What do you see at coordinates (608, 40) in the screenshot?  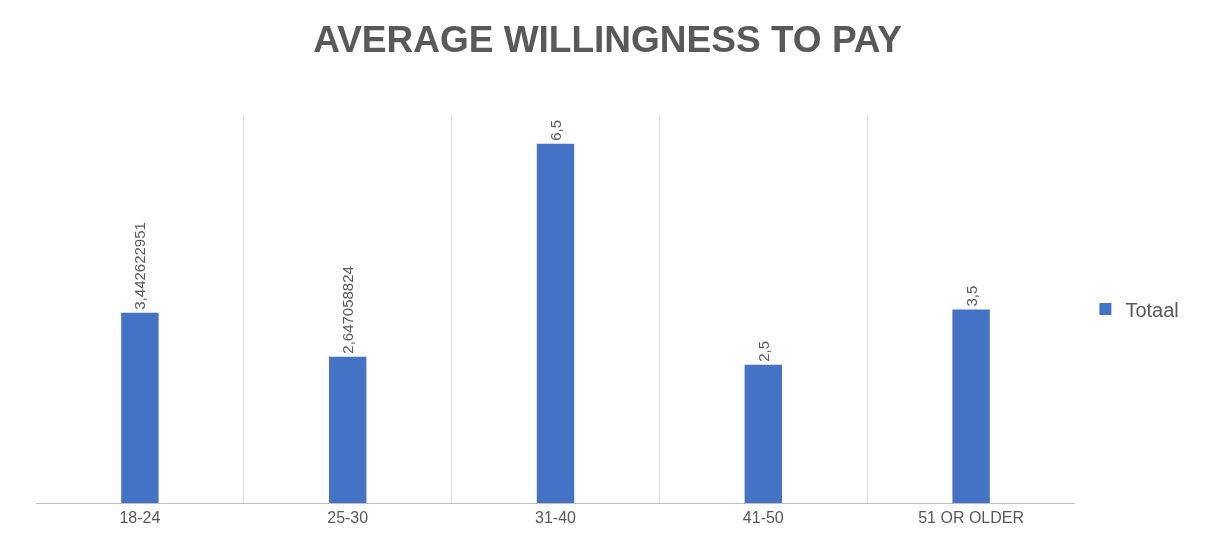 I see `chart-title: AVERAGE WILLINGNESS TO PAY` at bounding box center [608, 40].